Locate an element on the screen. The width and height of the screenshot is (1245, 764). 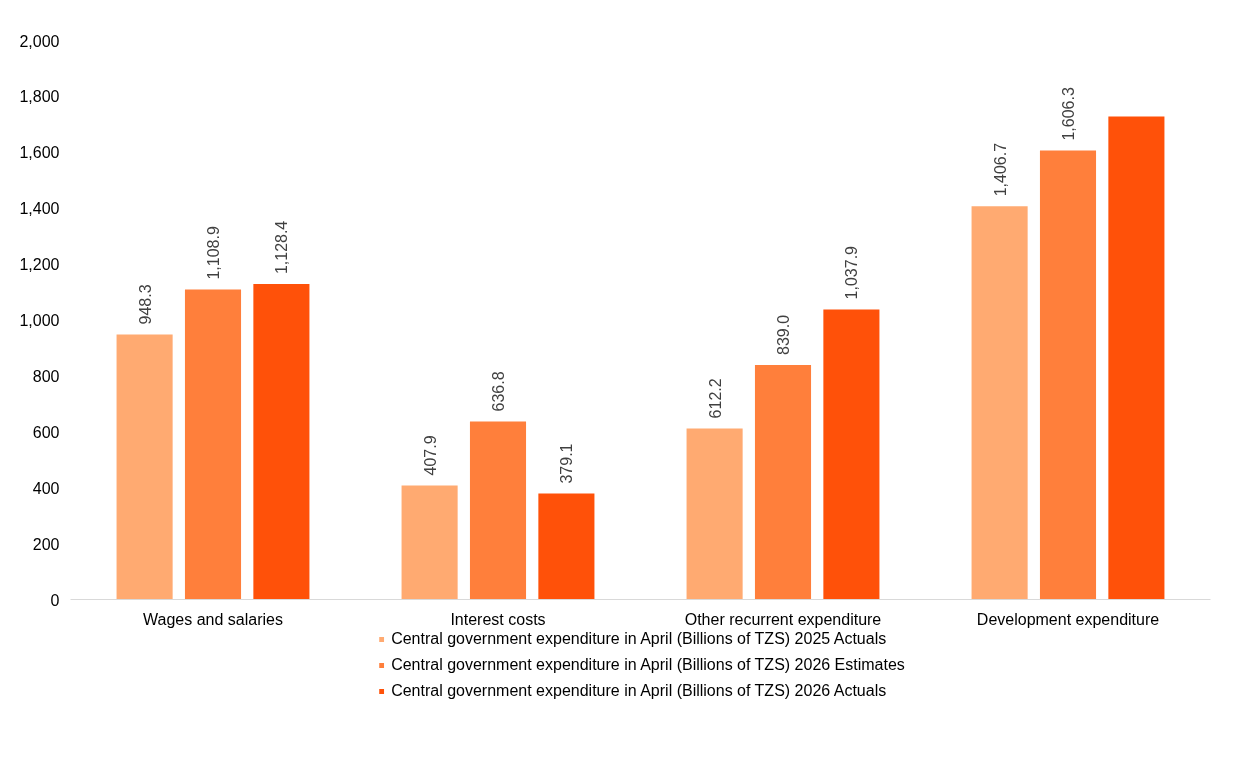
y-tick-label: 1,800 is located at coordinates (39, 97).